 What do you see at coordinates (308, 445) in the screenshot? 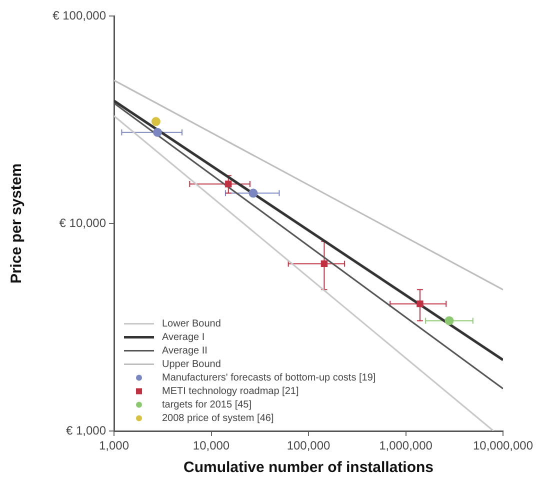
I see `x-tick-label: 100,000` at bounding box center [308, 445].